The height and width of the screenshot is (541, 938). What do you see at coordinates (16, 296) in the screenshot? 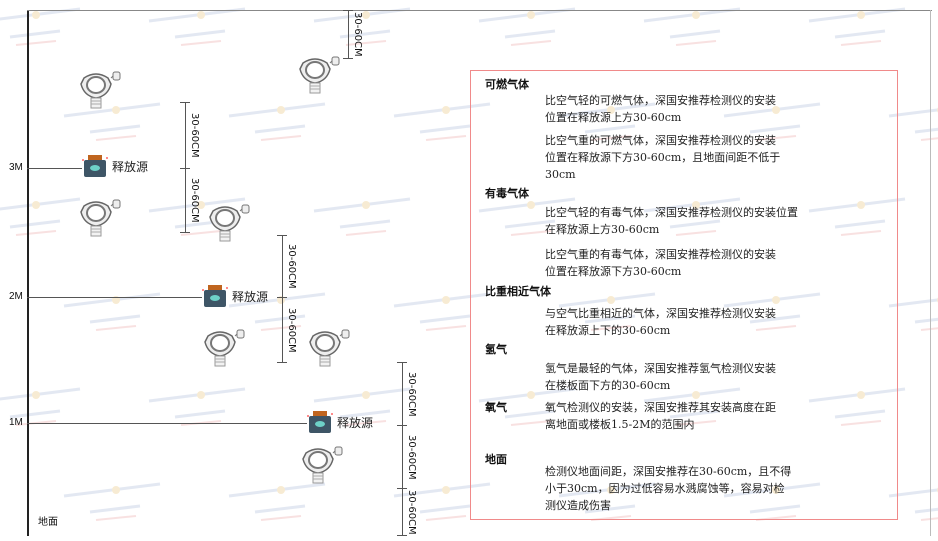
I see `level-2m-label: 2M` at bounding box center [16, 296].